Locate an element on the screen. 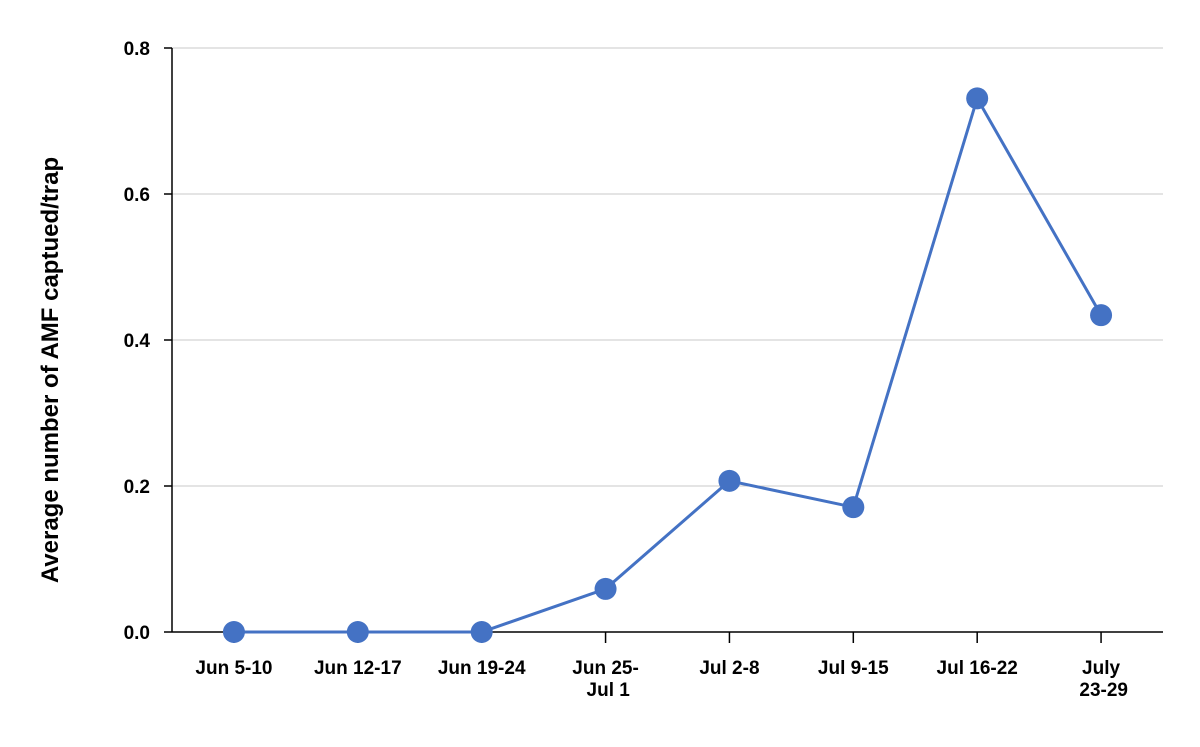 This screenshot has width=1200, height=747. x-tick-label: Jun 5-10 is located at coordinates (233, 668).